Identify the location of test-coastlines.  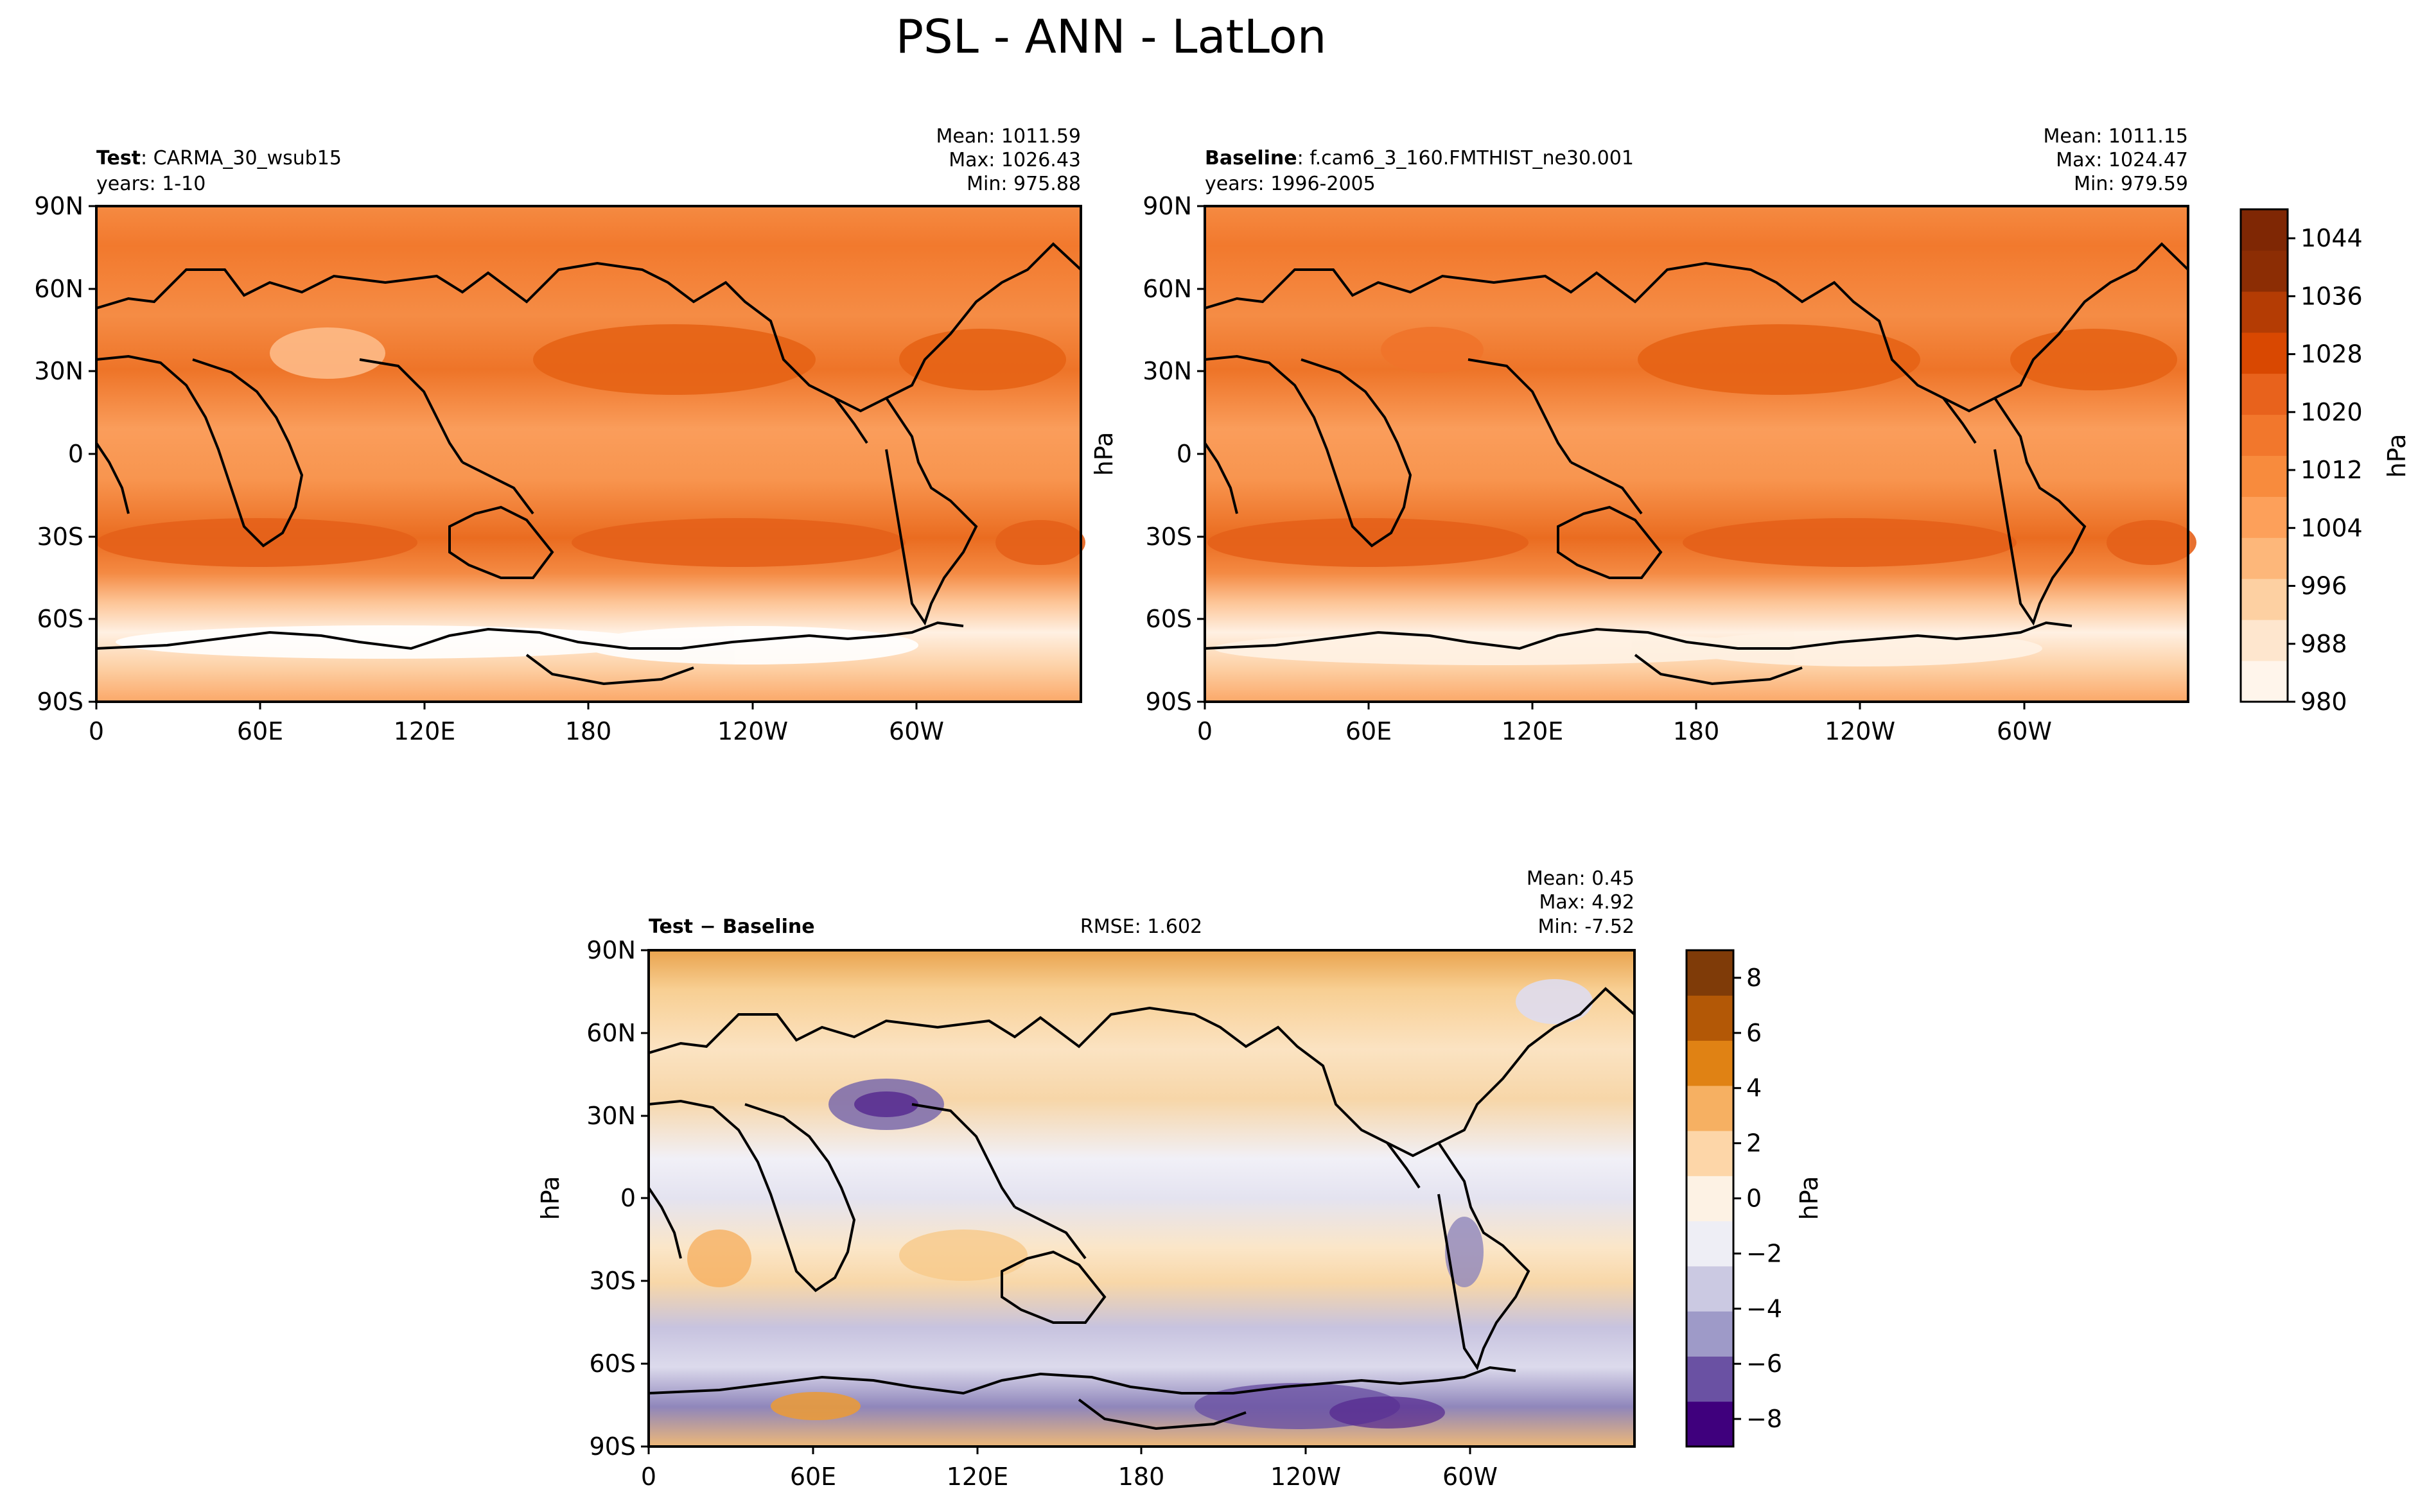
(588, 464).